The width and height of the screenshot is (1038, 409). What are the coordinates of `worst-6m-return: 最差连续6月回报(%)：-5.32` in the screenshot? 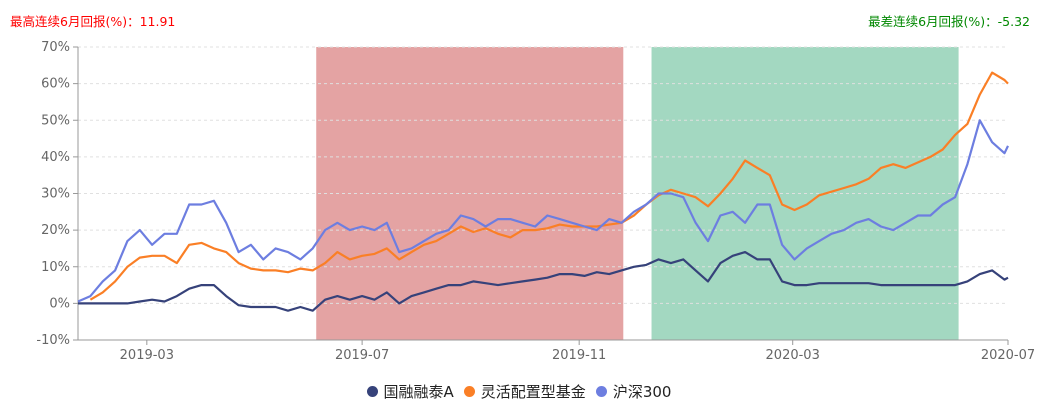 It's located at (949, 20).